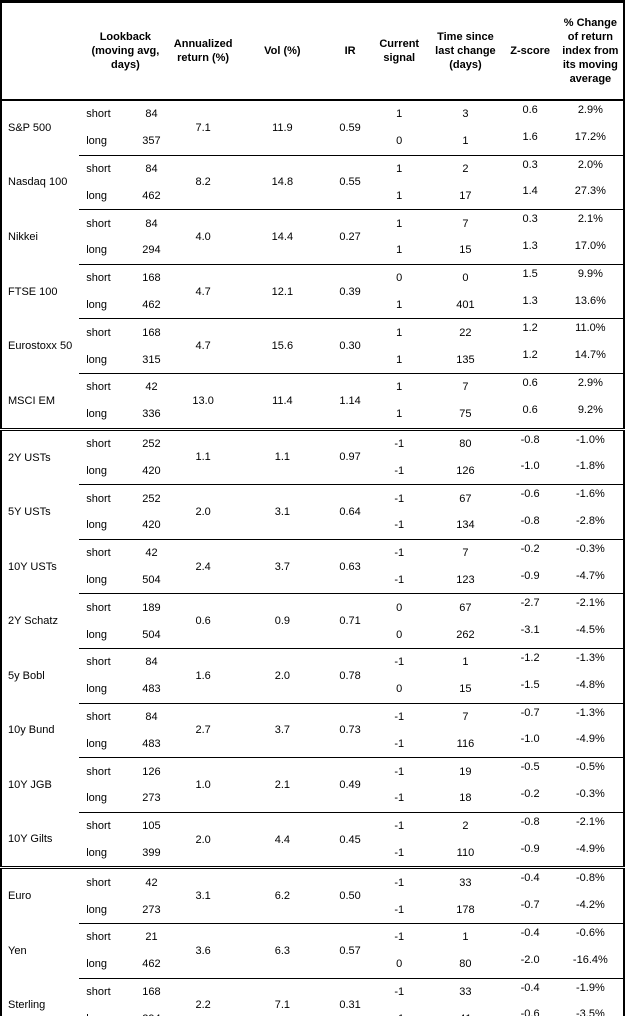 The height and width of the screenshot is (1016, 625). What do you see at coordinates (203, 51) in the screenshot?
I see `annualized-return-column-header: Annualized return (%)` at bounding box center [203, 51].